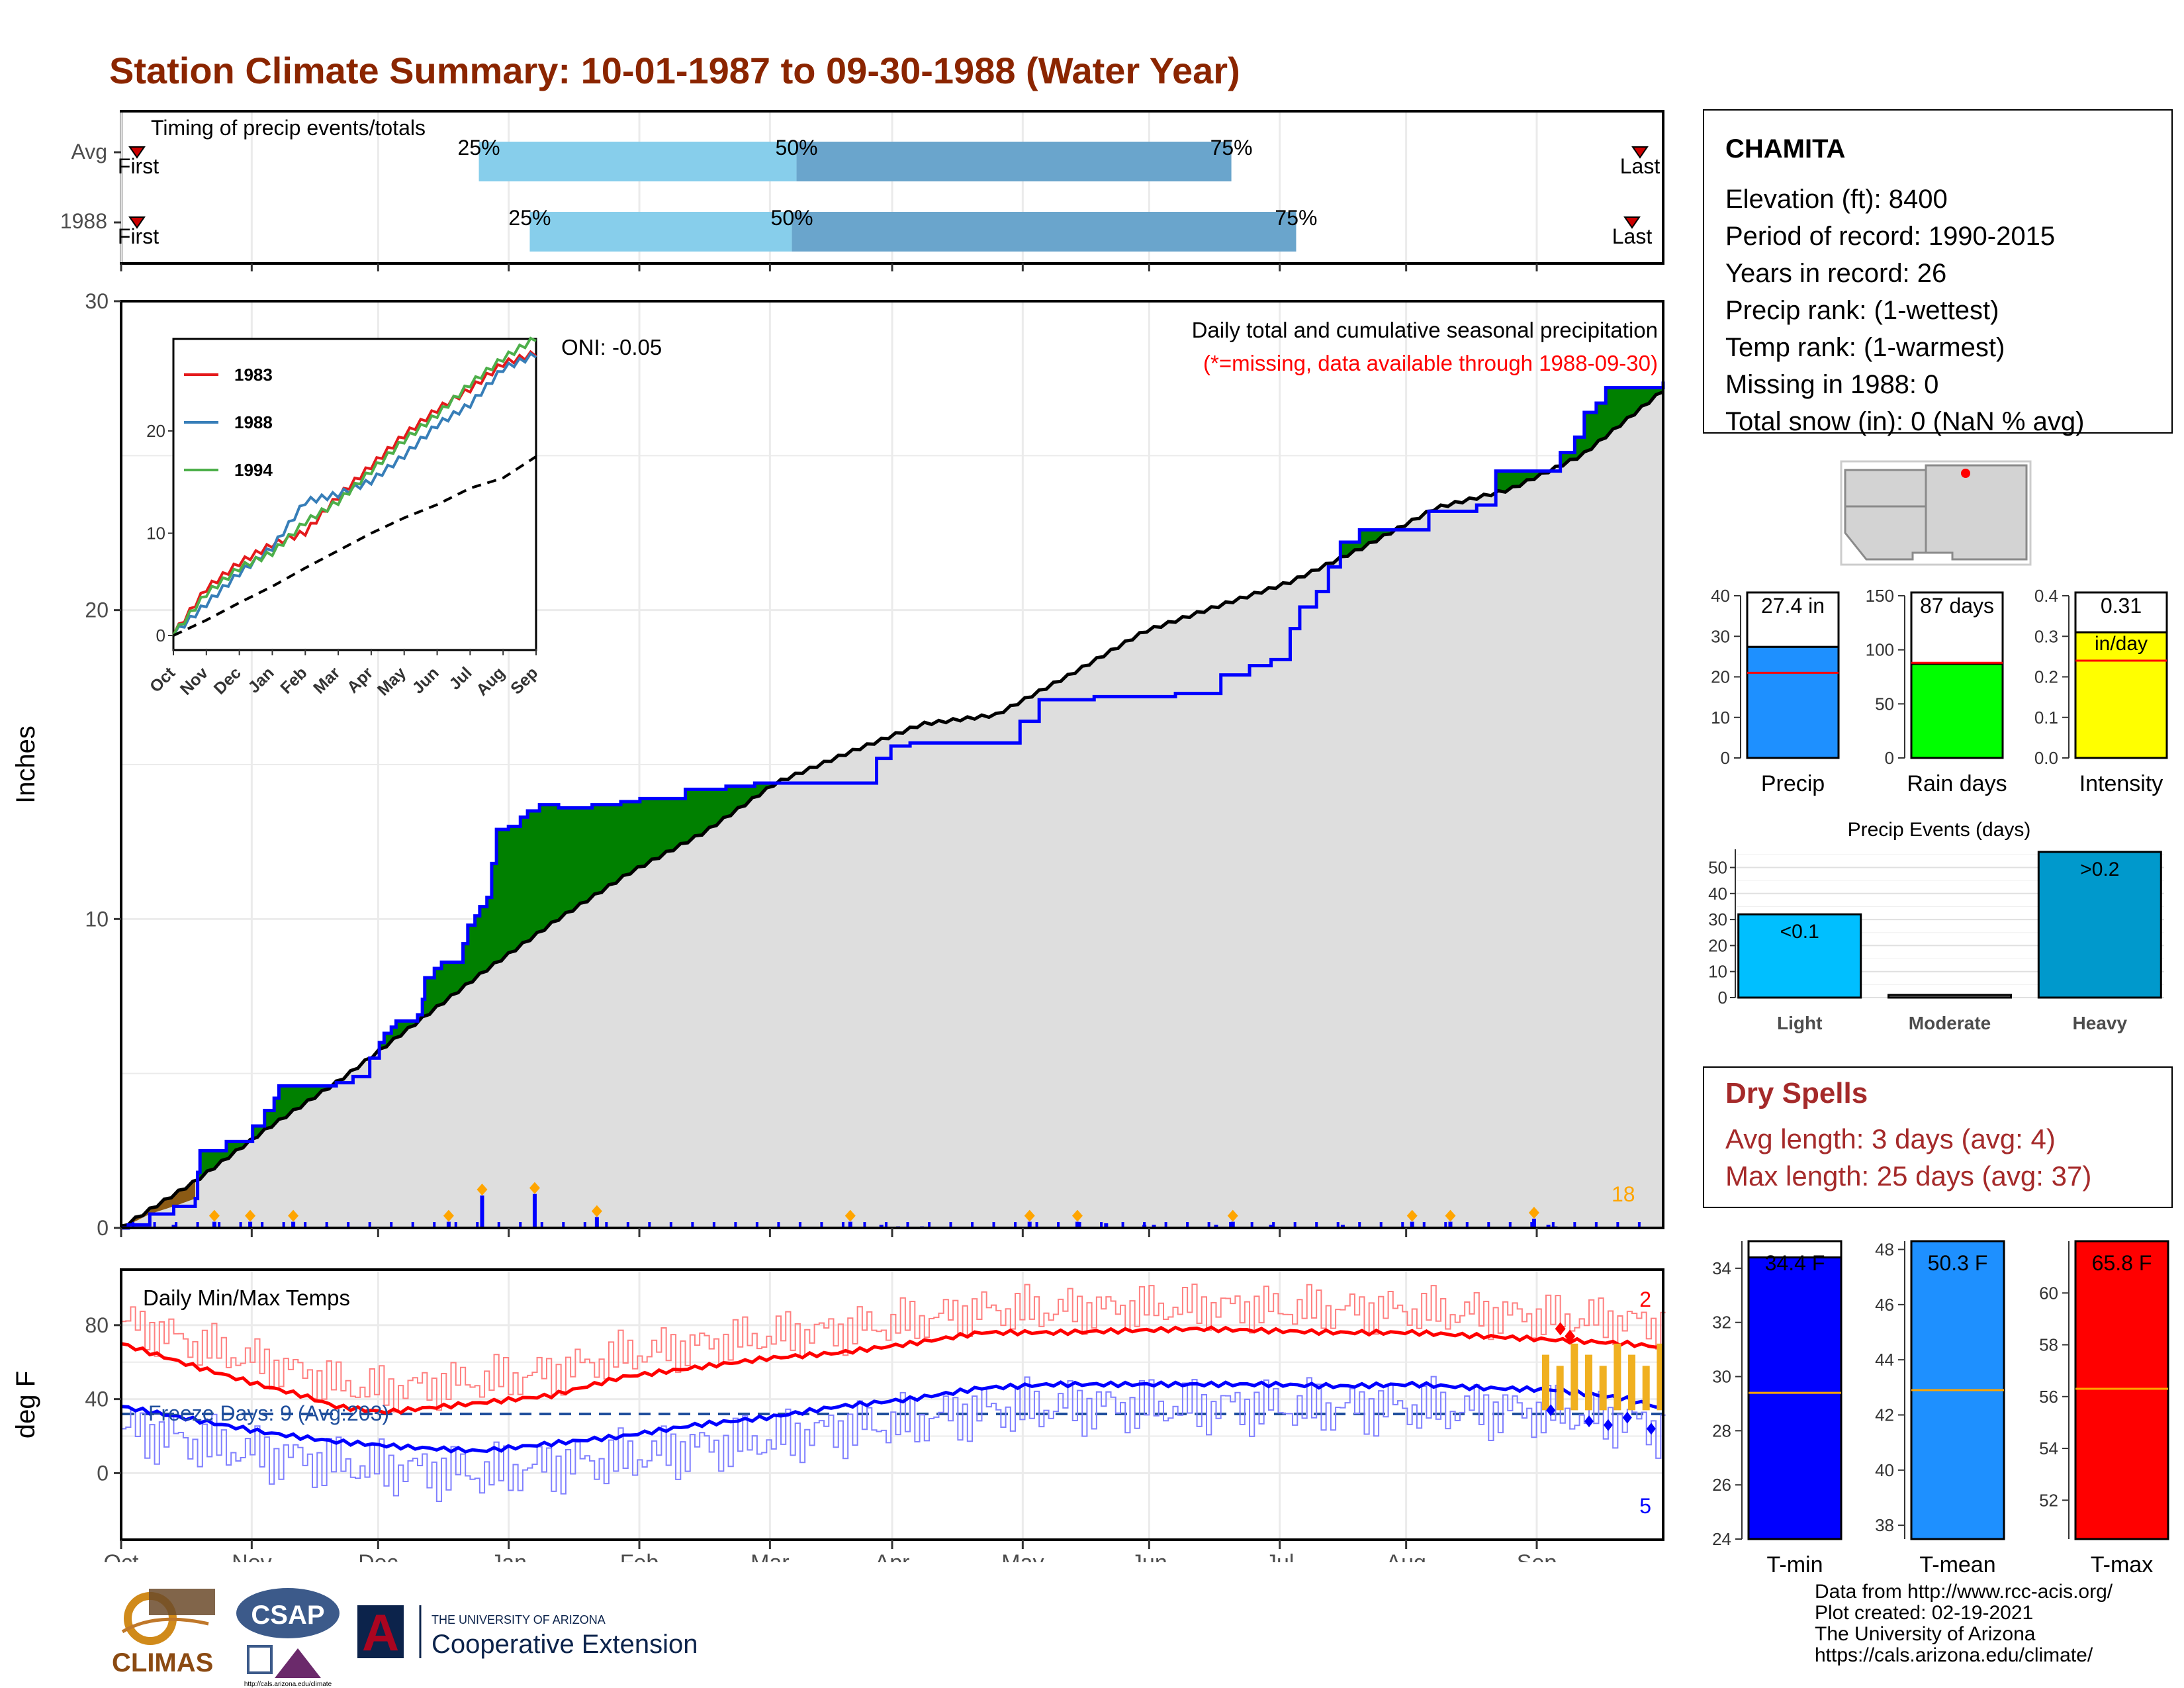 This screenshot has height=1688, width=2184. What do you see at coordinates (1651, 1429) in the screenshot?
I see `tmin-record-marker` at bounding box center [1651, 1429].